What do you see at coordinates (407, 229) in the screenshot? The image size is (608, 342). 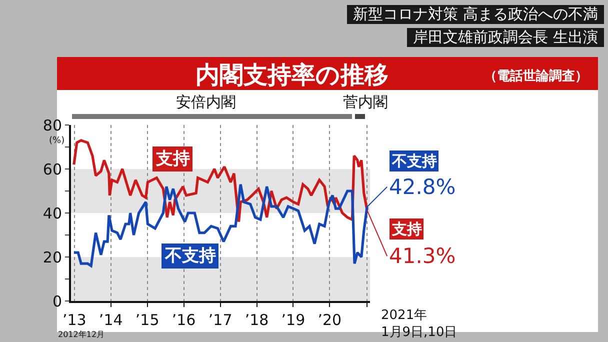 I see `text: 支持` at bounding box center [407, 229].